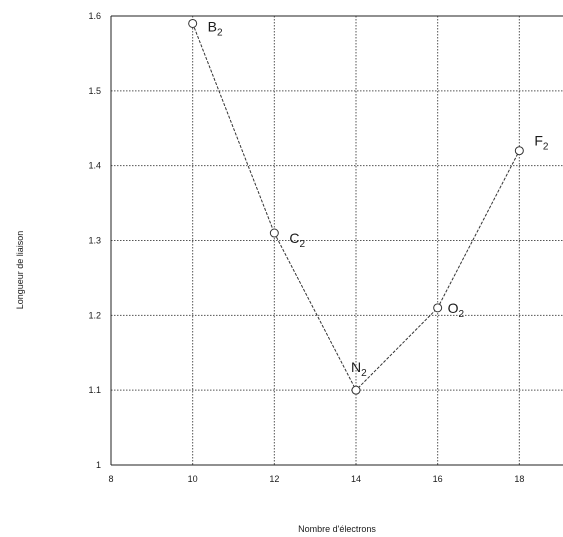 This screenshot has height=537, width=563. Describe the element at coordinates (538, 141) in the screenshot. I see `point-label-base: F` at that location.